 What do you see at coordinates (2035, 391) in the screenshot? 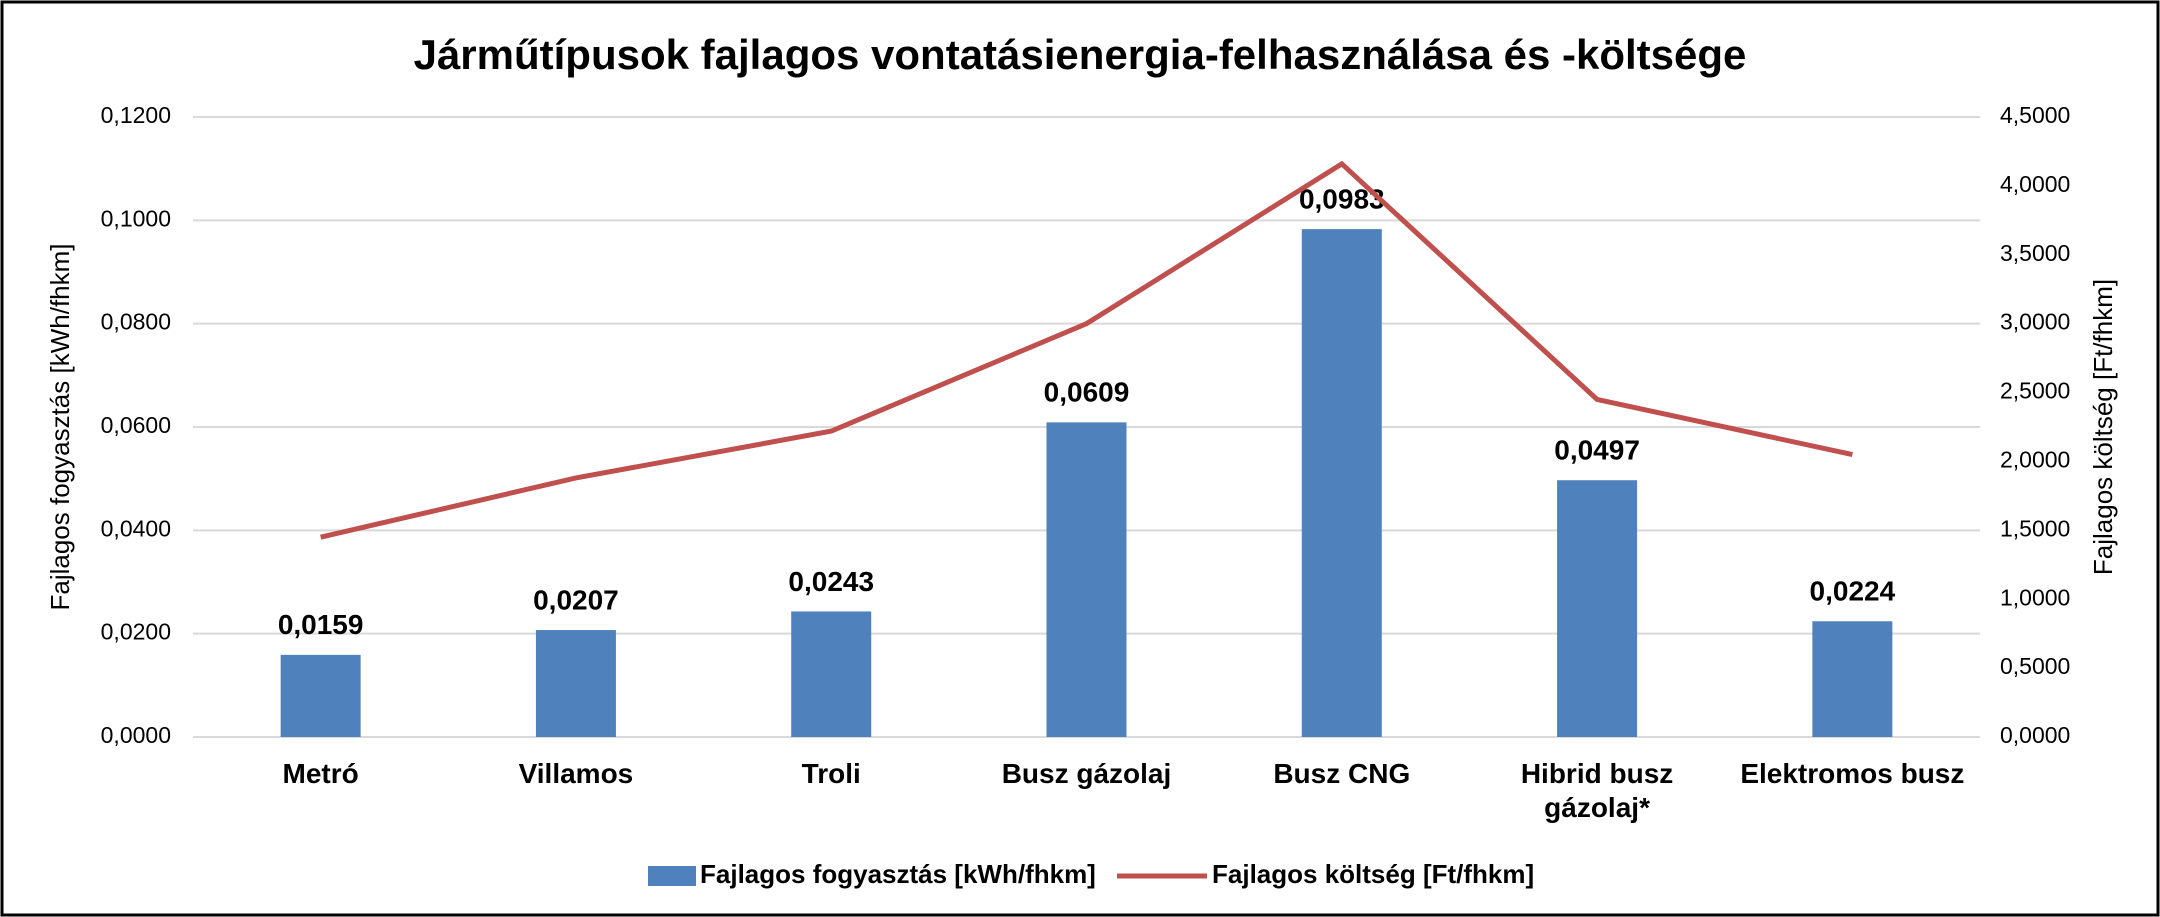
I see `y2-tick-label: 2,5000` at bounding box center [2035, 391].